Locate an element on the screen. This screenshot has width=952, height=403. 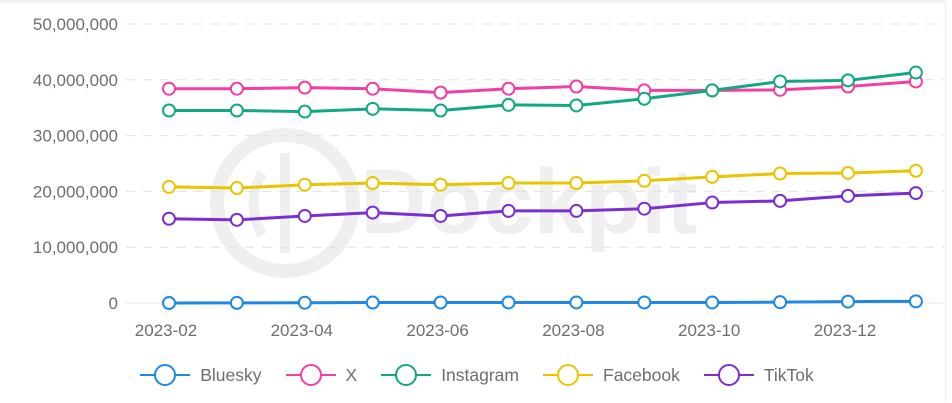
x-tick-label: 2023-02 is located at coordinates (166, 330).